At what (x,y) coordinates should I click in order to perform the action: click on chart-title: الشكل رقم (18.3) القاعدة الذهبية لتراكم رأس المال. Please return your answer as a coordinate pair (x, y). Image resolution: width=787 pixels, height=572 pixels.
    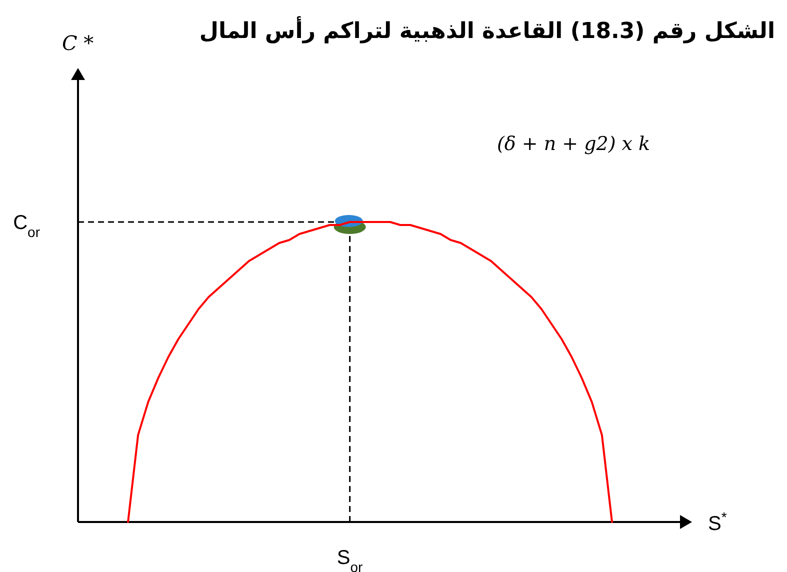
    Looking at the image, I should click on (487, 30).